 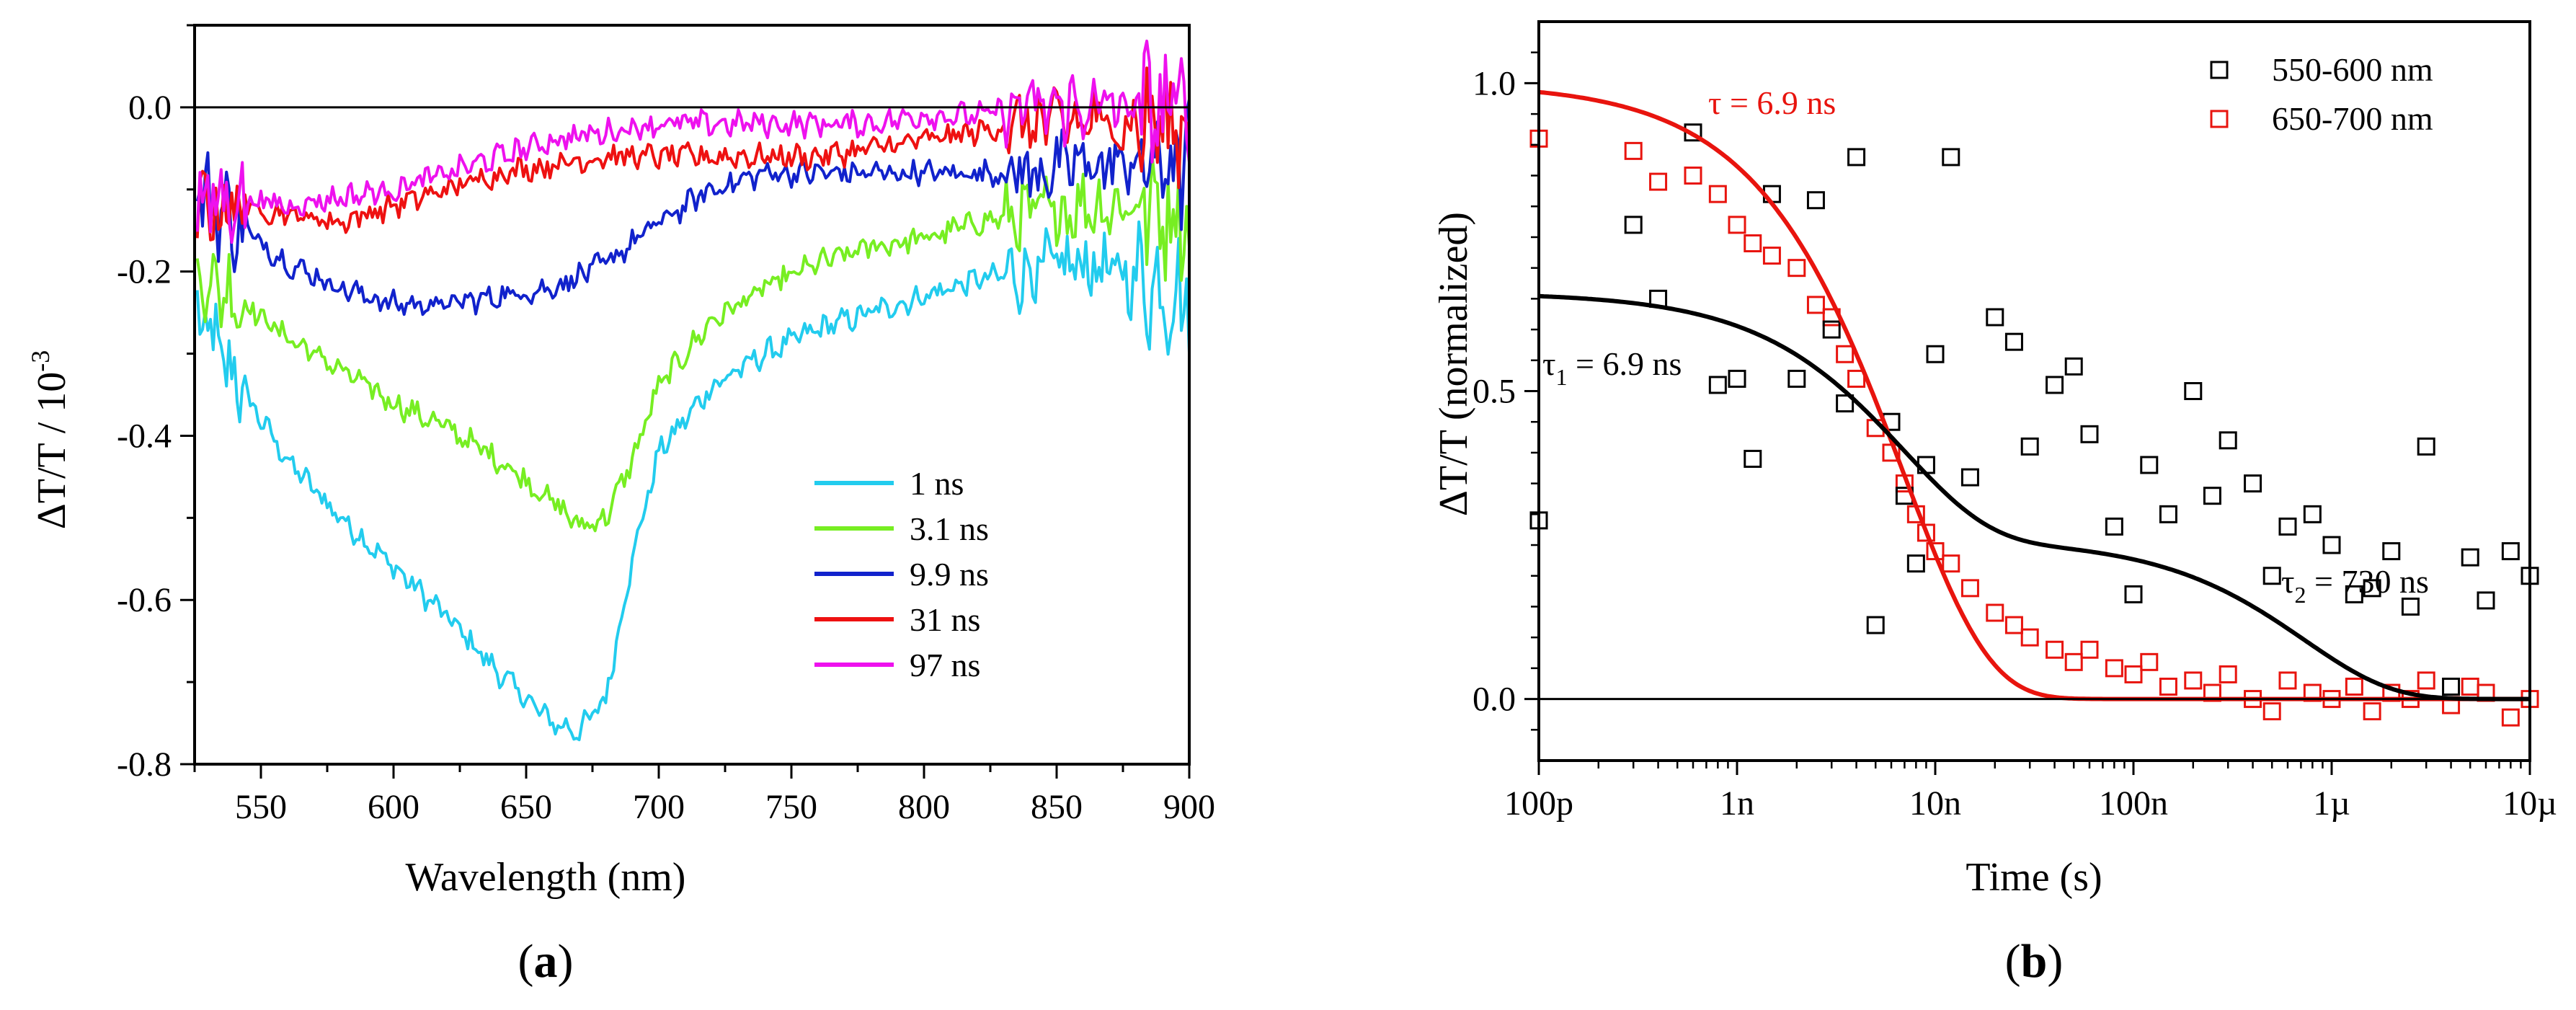 I want to click on panel-a-x-tick-label: 650, so click(x=526, y=807).